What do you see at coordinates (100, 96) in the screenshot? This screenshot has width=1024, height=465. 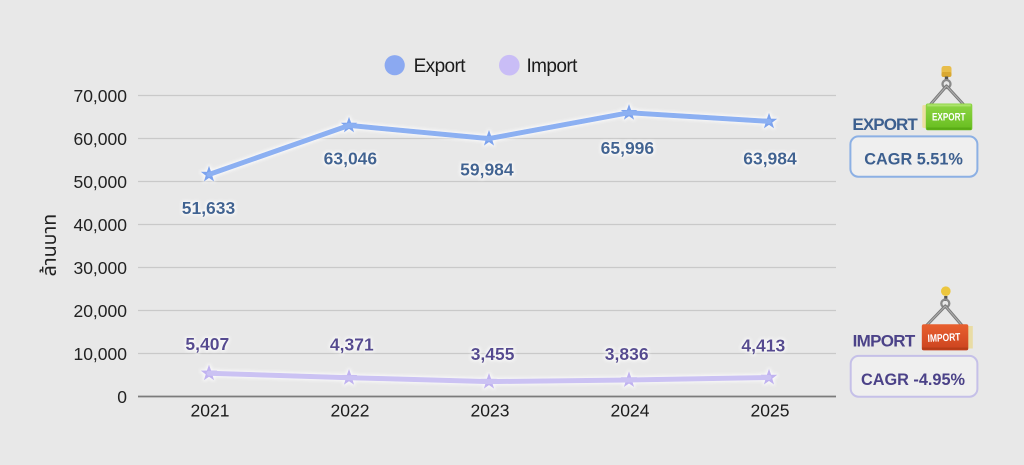 I see `svg-text: 70,000` at bounding box center [100, 96].